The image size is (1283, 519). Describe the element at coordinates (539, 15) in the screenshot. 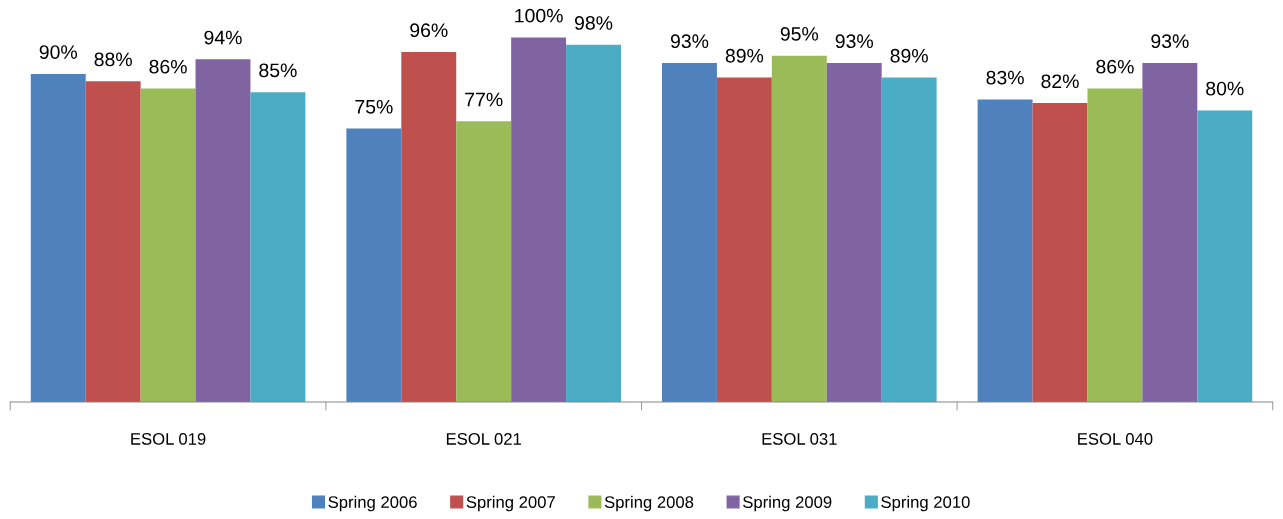

I see `data-label: 100%` at that location.